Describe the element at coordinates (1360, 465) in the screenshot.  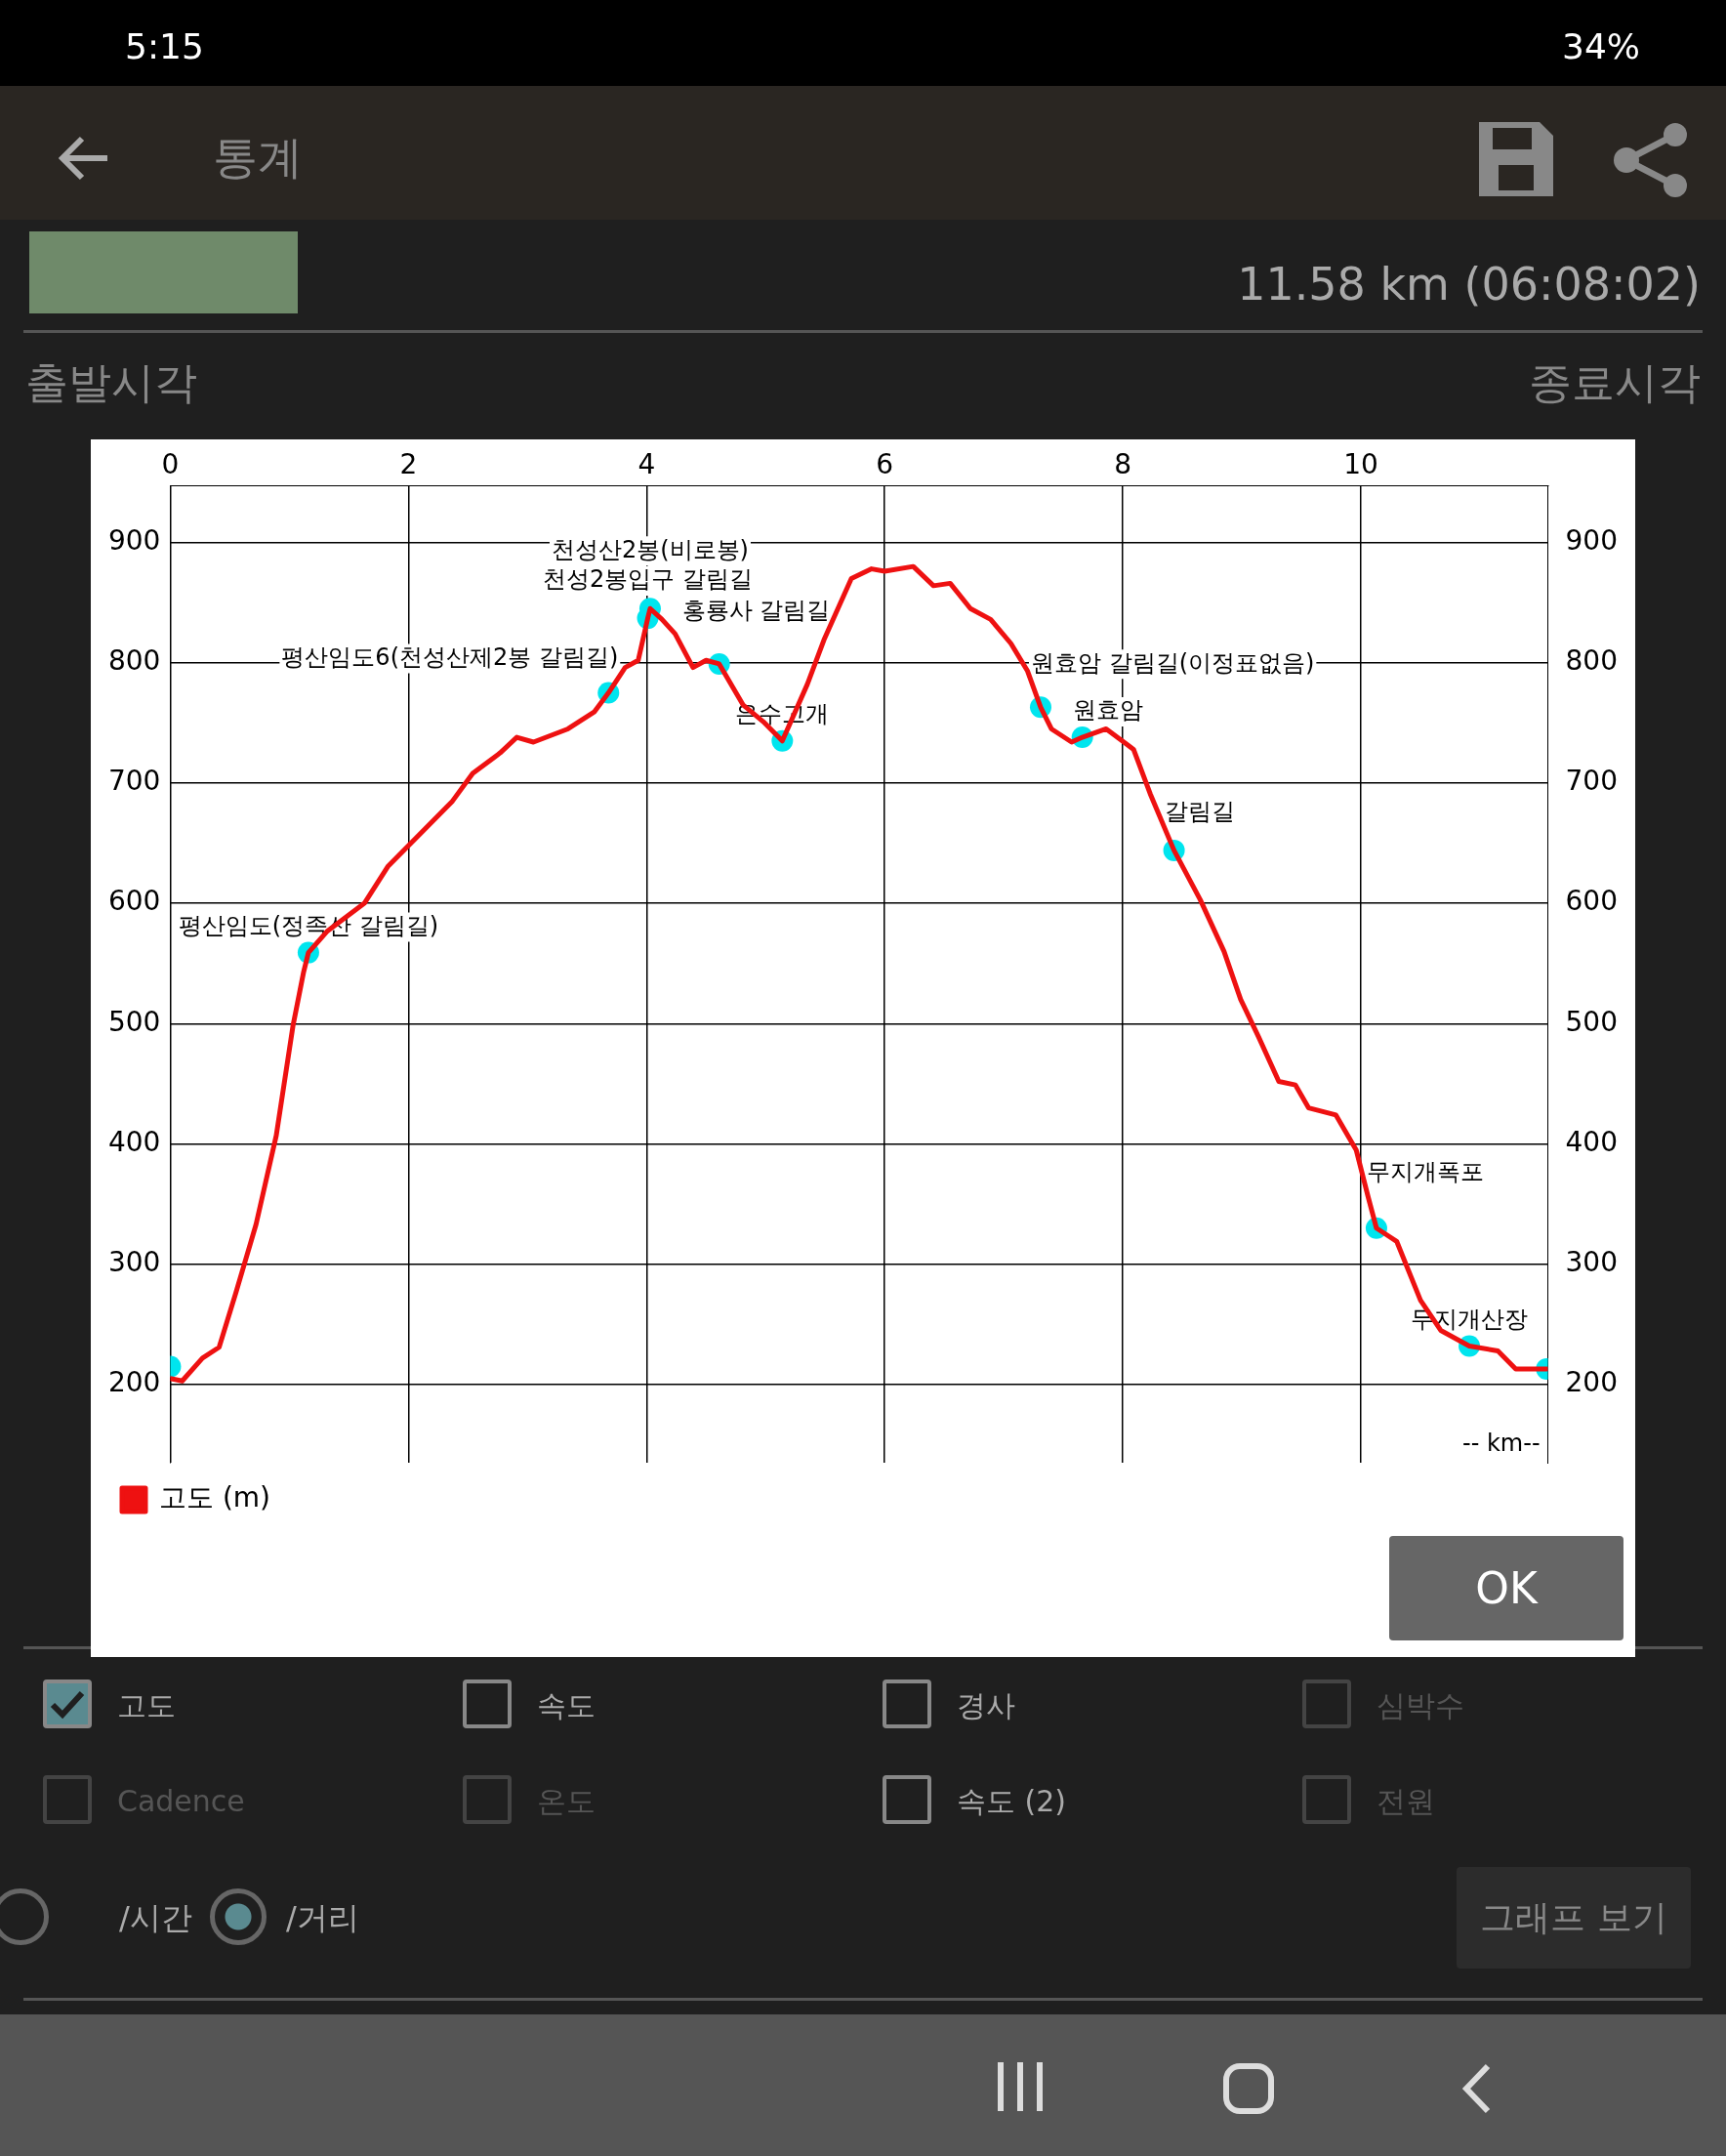
I see `x-tick-label: 10` at that location.